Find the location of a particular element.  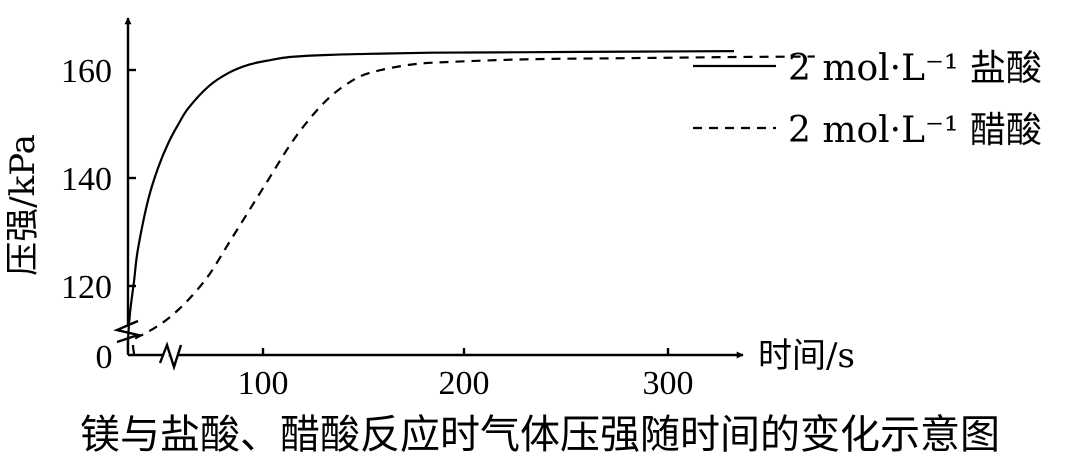

x-tick-label-200: 200 is located at coordinates (464, 383).